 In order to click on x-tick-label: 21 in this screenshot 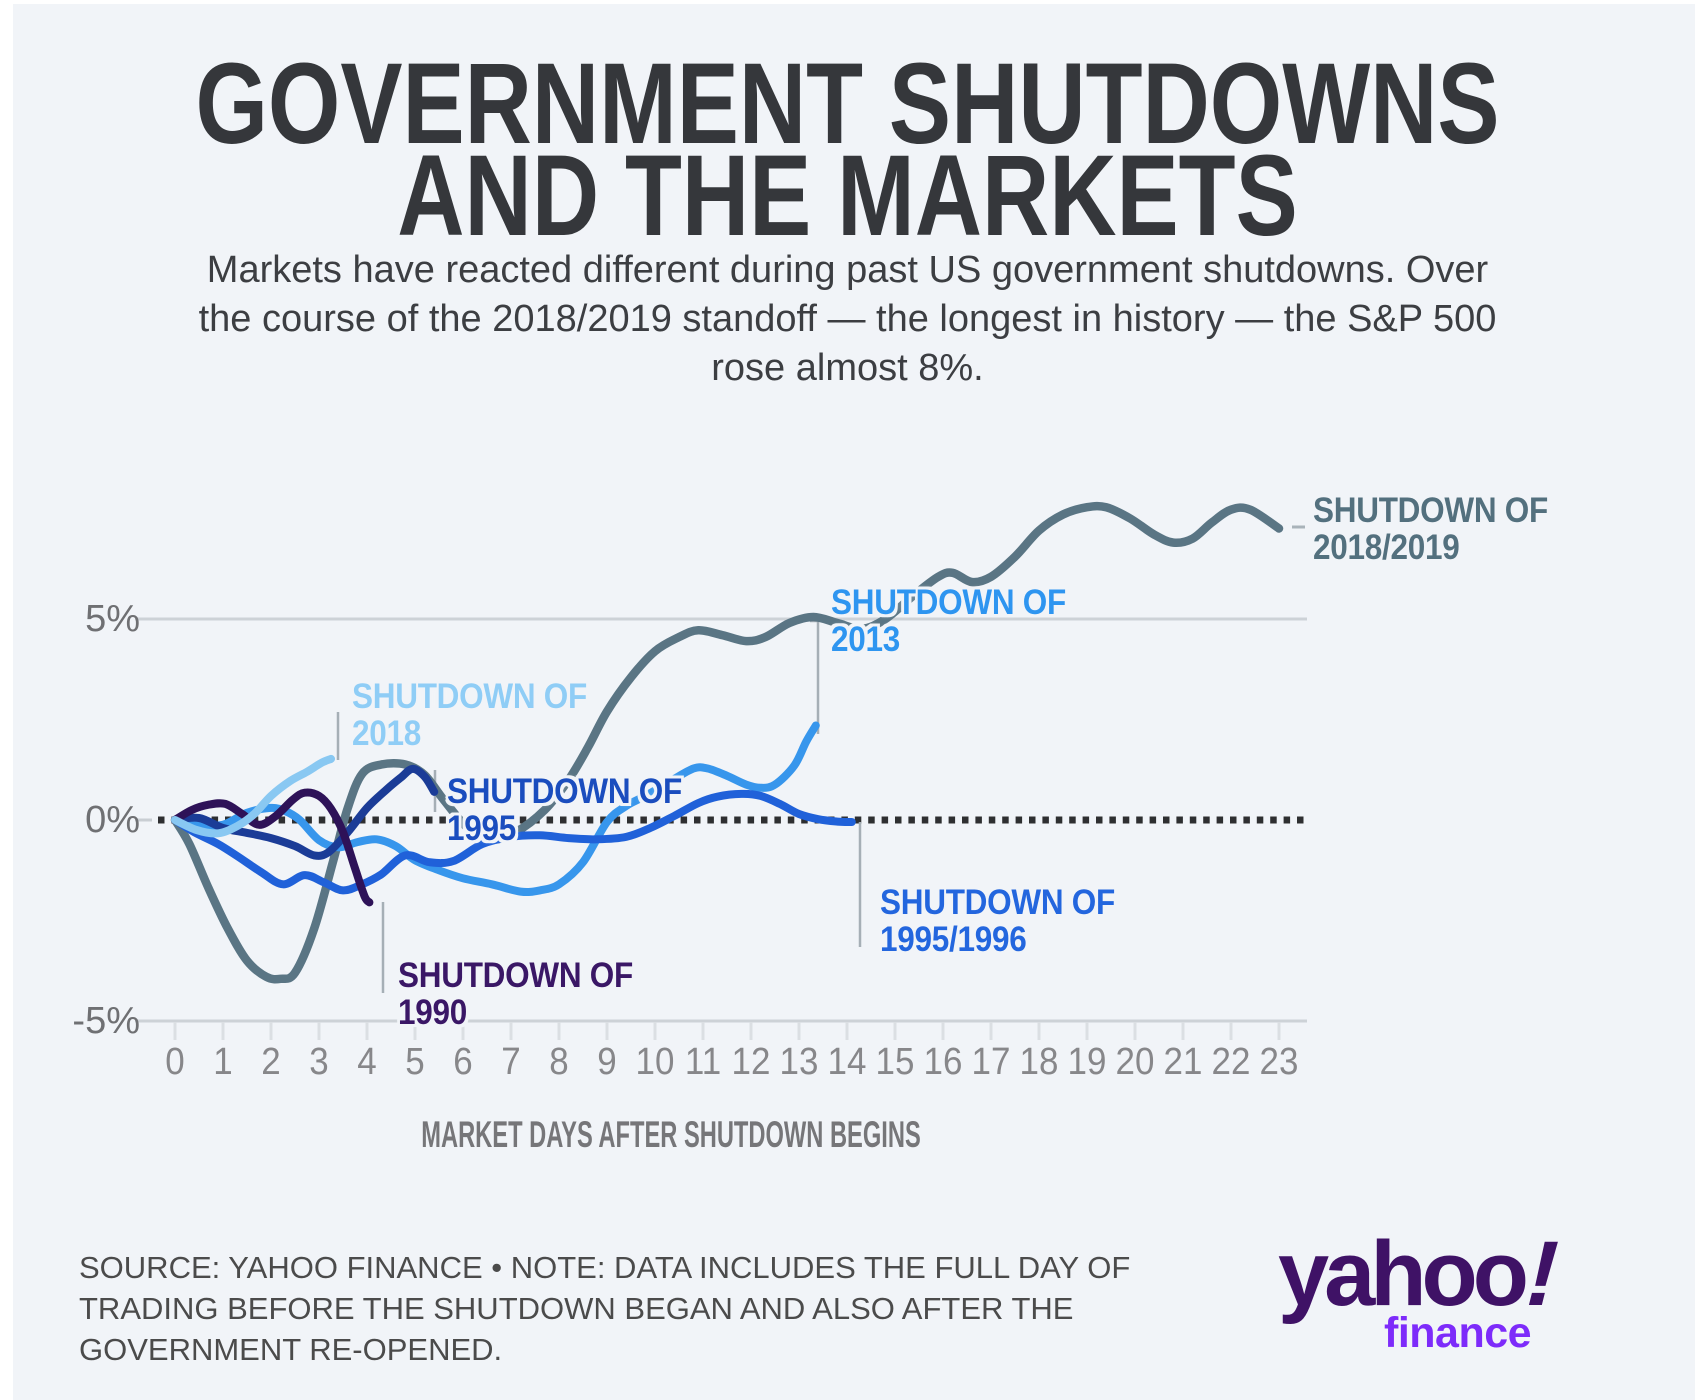, I will do `click(1183, 1062)`.